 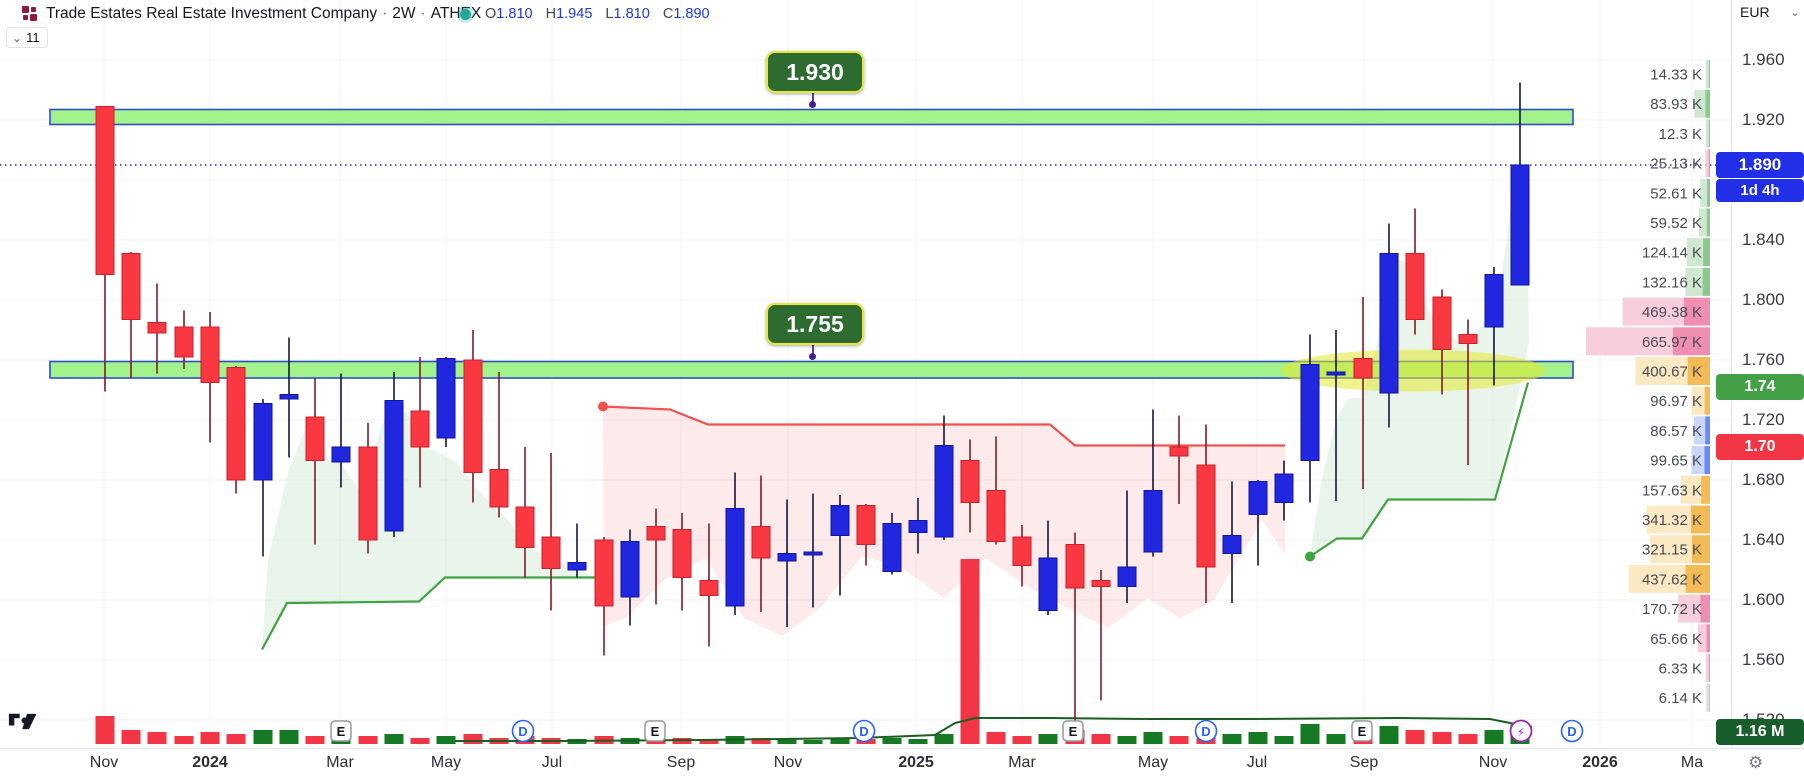 What do you see at coordinates (1760, 387) in the screenshot?
I see `support-price-badge: 1.74` at bounding box center [1760, 387].